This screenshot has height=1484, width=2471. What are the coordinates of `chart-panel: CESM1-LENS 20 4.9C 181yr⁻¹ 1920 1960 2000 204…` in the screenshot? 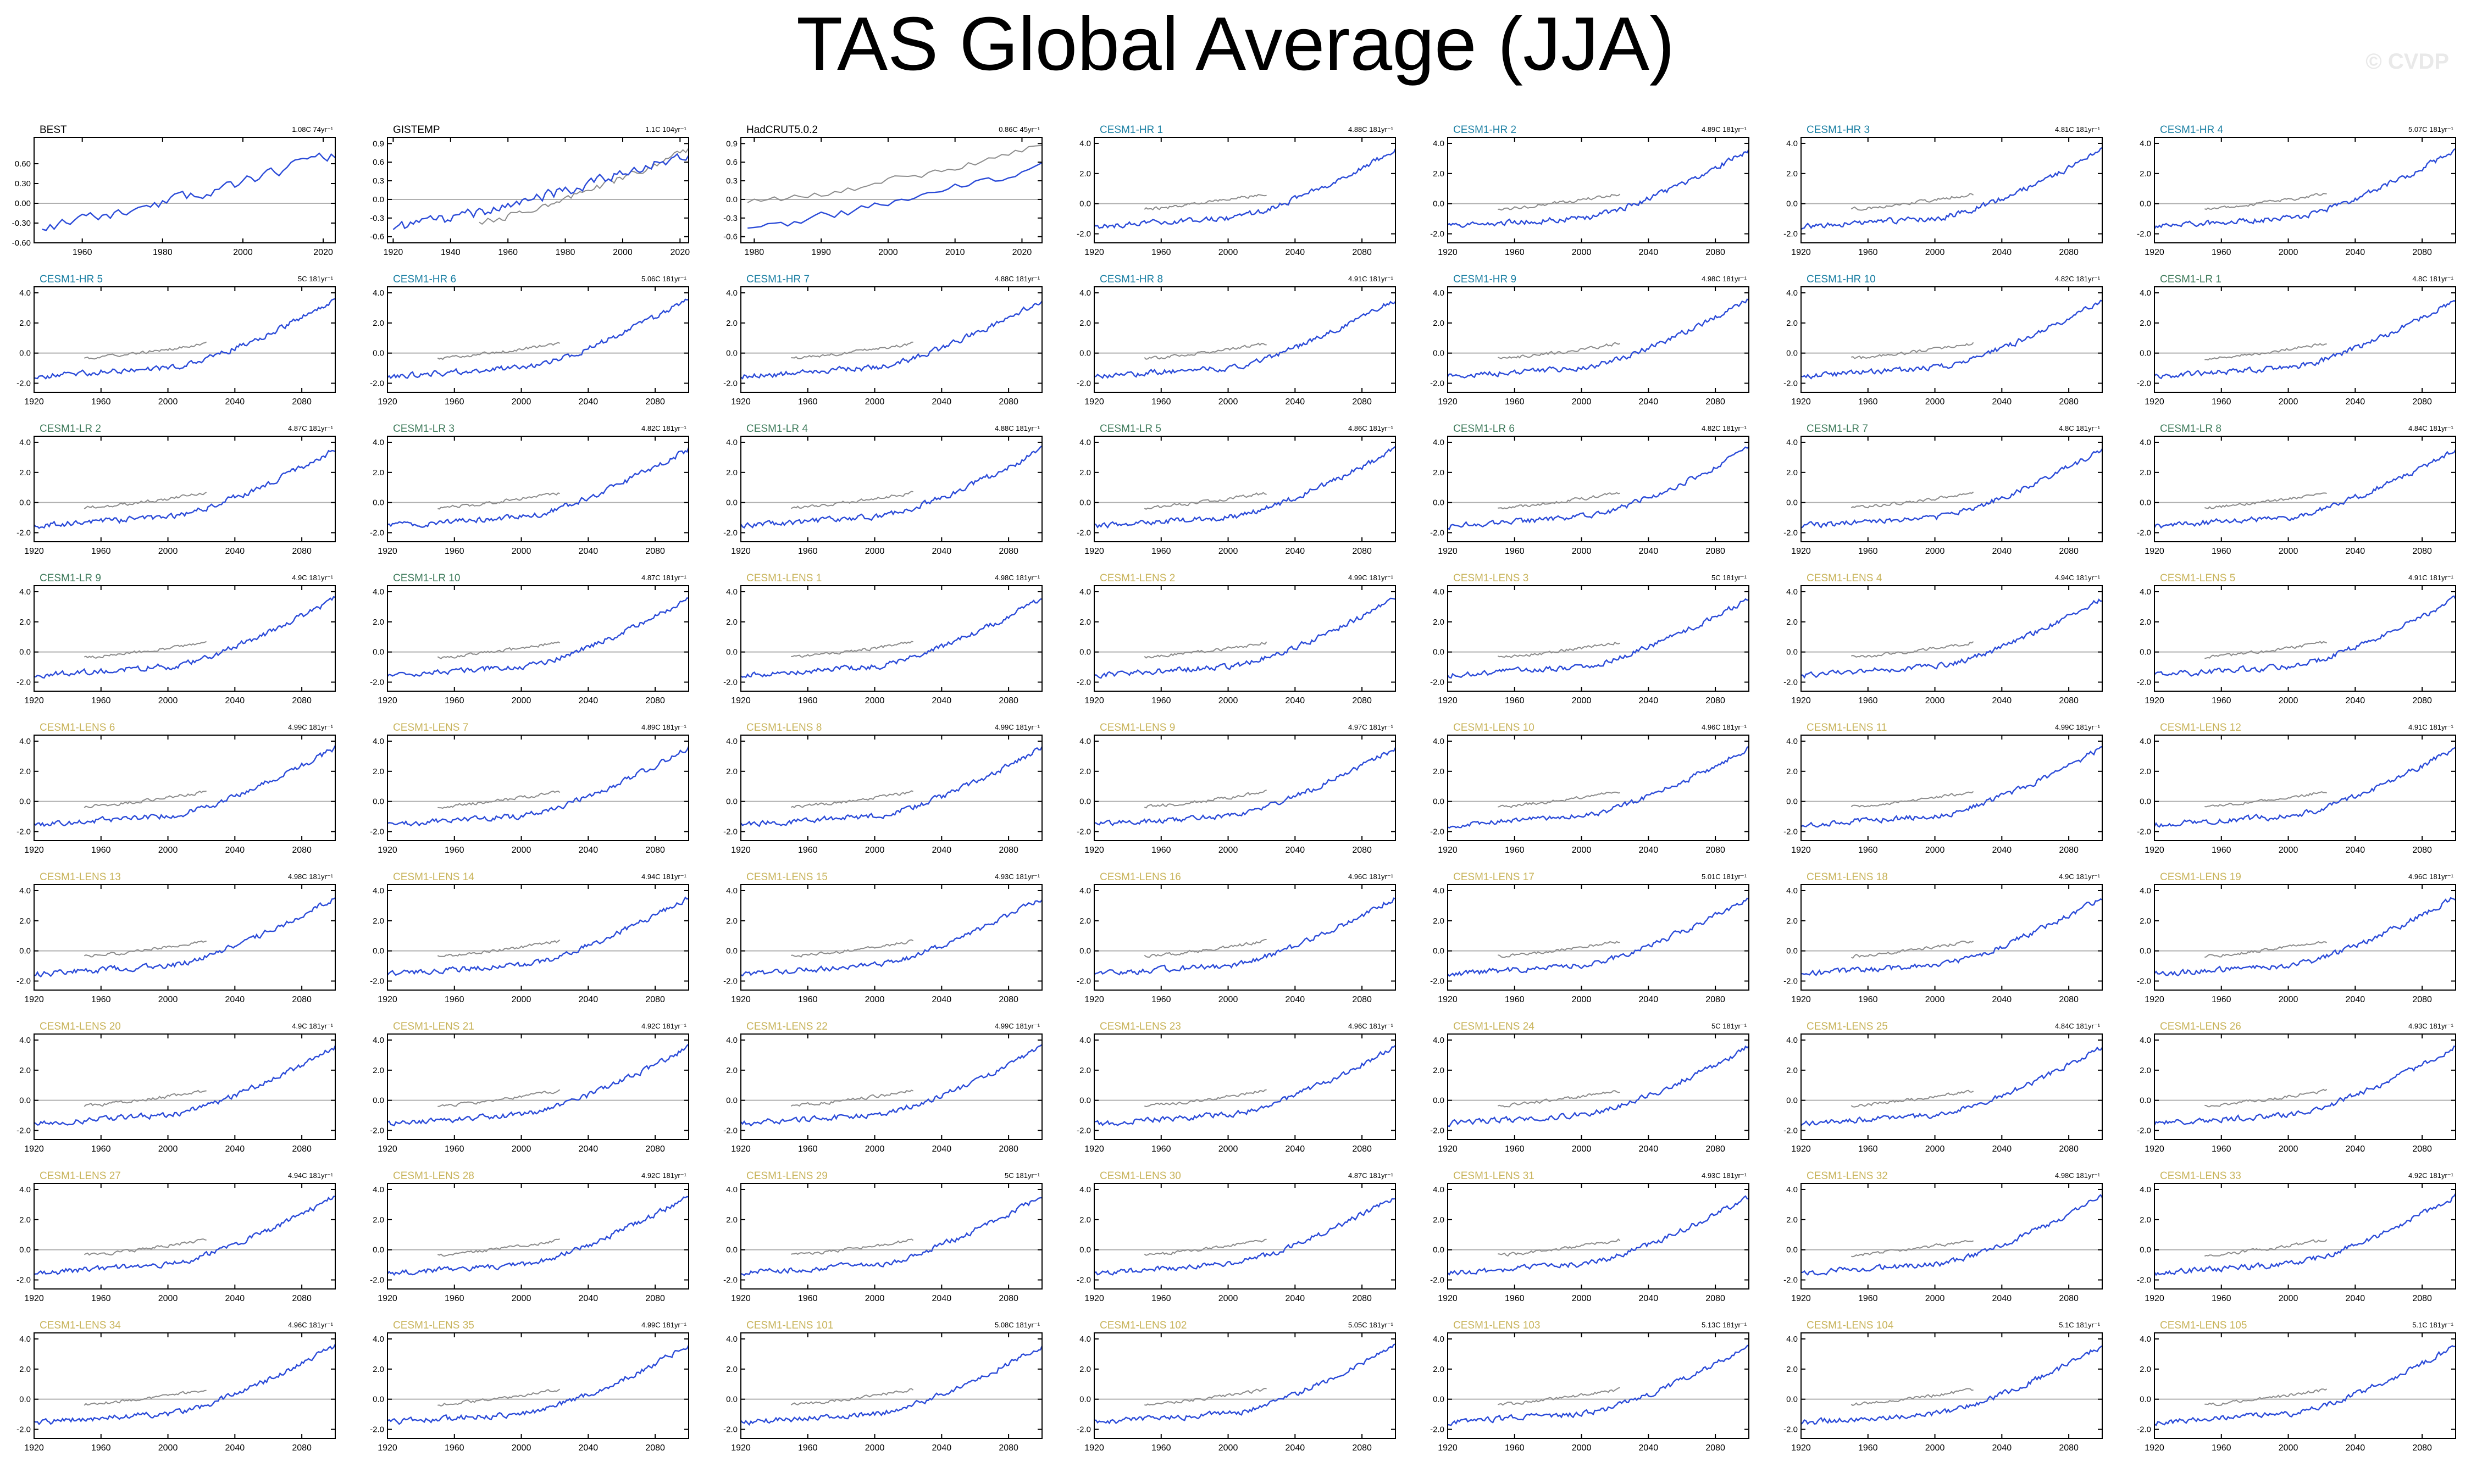 It's located at (176, 1087).